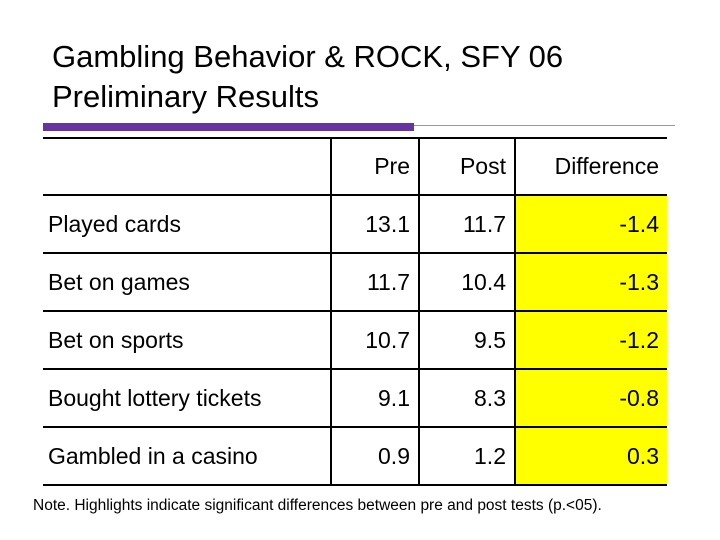 The image size is (720, 540). Describe the element at coordinates (374, 398) in the screenshot. I see `pre-value: 9.1` at that location.